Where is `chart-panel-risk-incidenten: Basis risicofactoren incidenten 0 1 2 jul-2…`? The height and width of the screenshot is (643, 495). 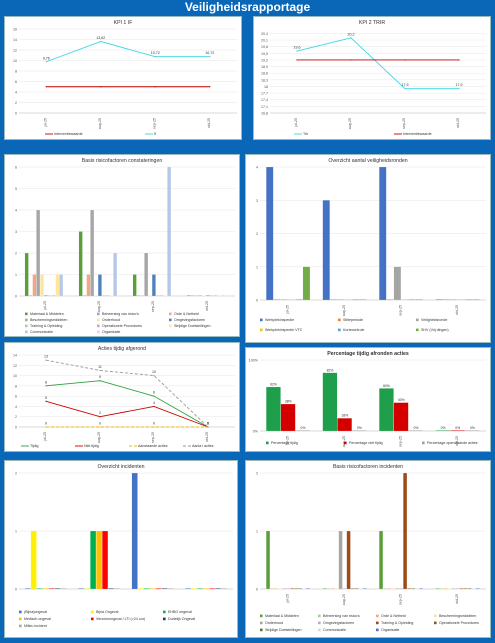
chart-panel-risk-incidenten: Basis risicofactoren incidenten 0 1 2 jul-2… is located at coordinates (368, 549).